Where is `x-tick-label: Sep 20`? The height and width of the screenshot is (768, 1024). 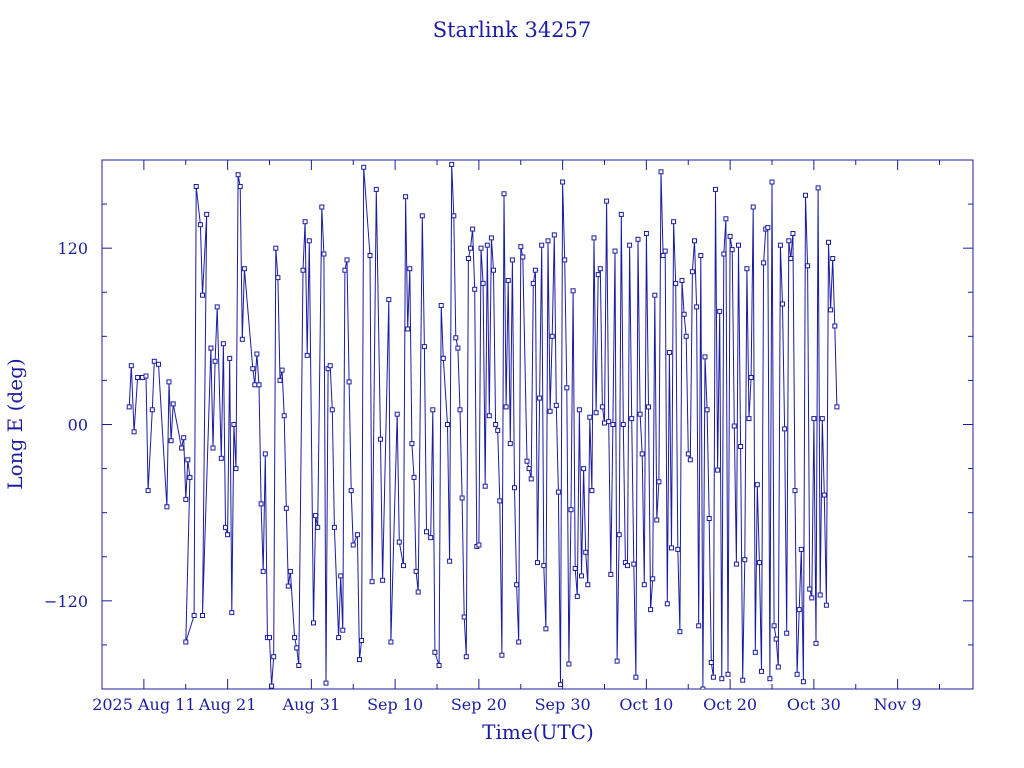 x-tick-label: Sep 20 is located at coordinates (479, 704).